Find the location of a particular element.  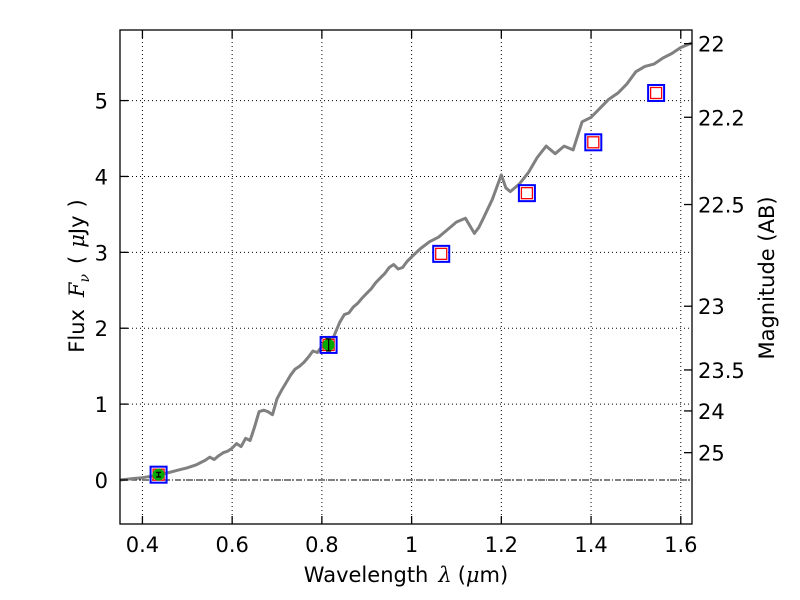

y-axis-title: Flux Fν ( μJy) is located at coordinates (79, 275).